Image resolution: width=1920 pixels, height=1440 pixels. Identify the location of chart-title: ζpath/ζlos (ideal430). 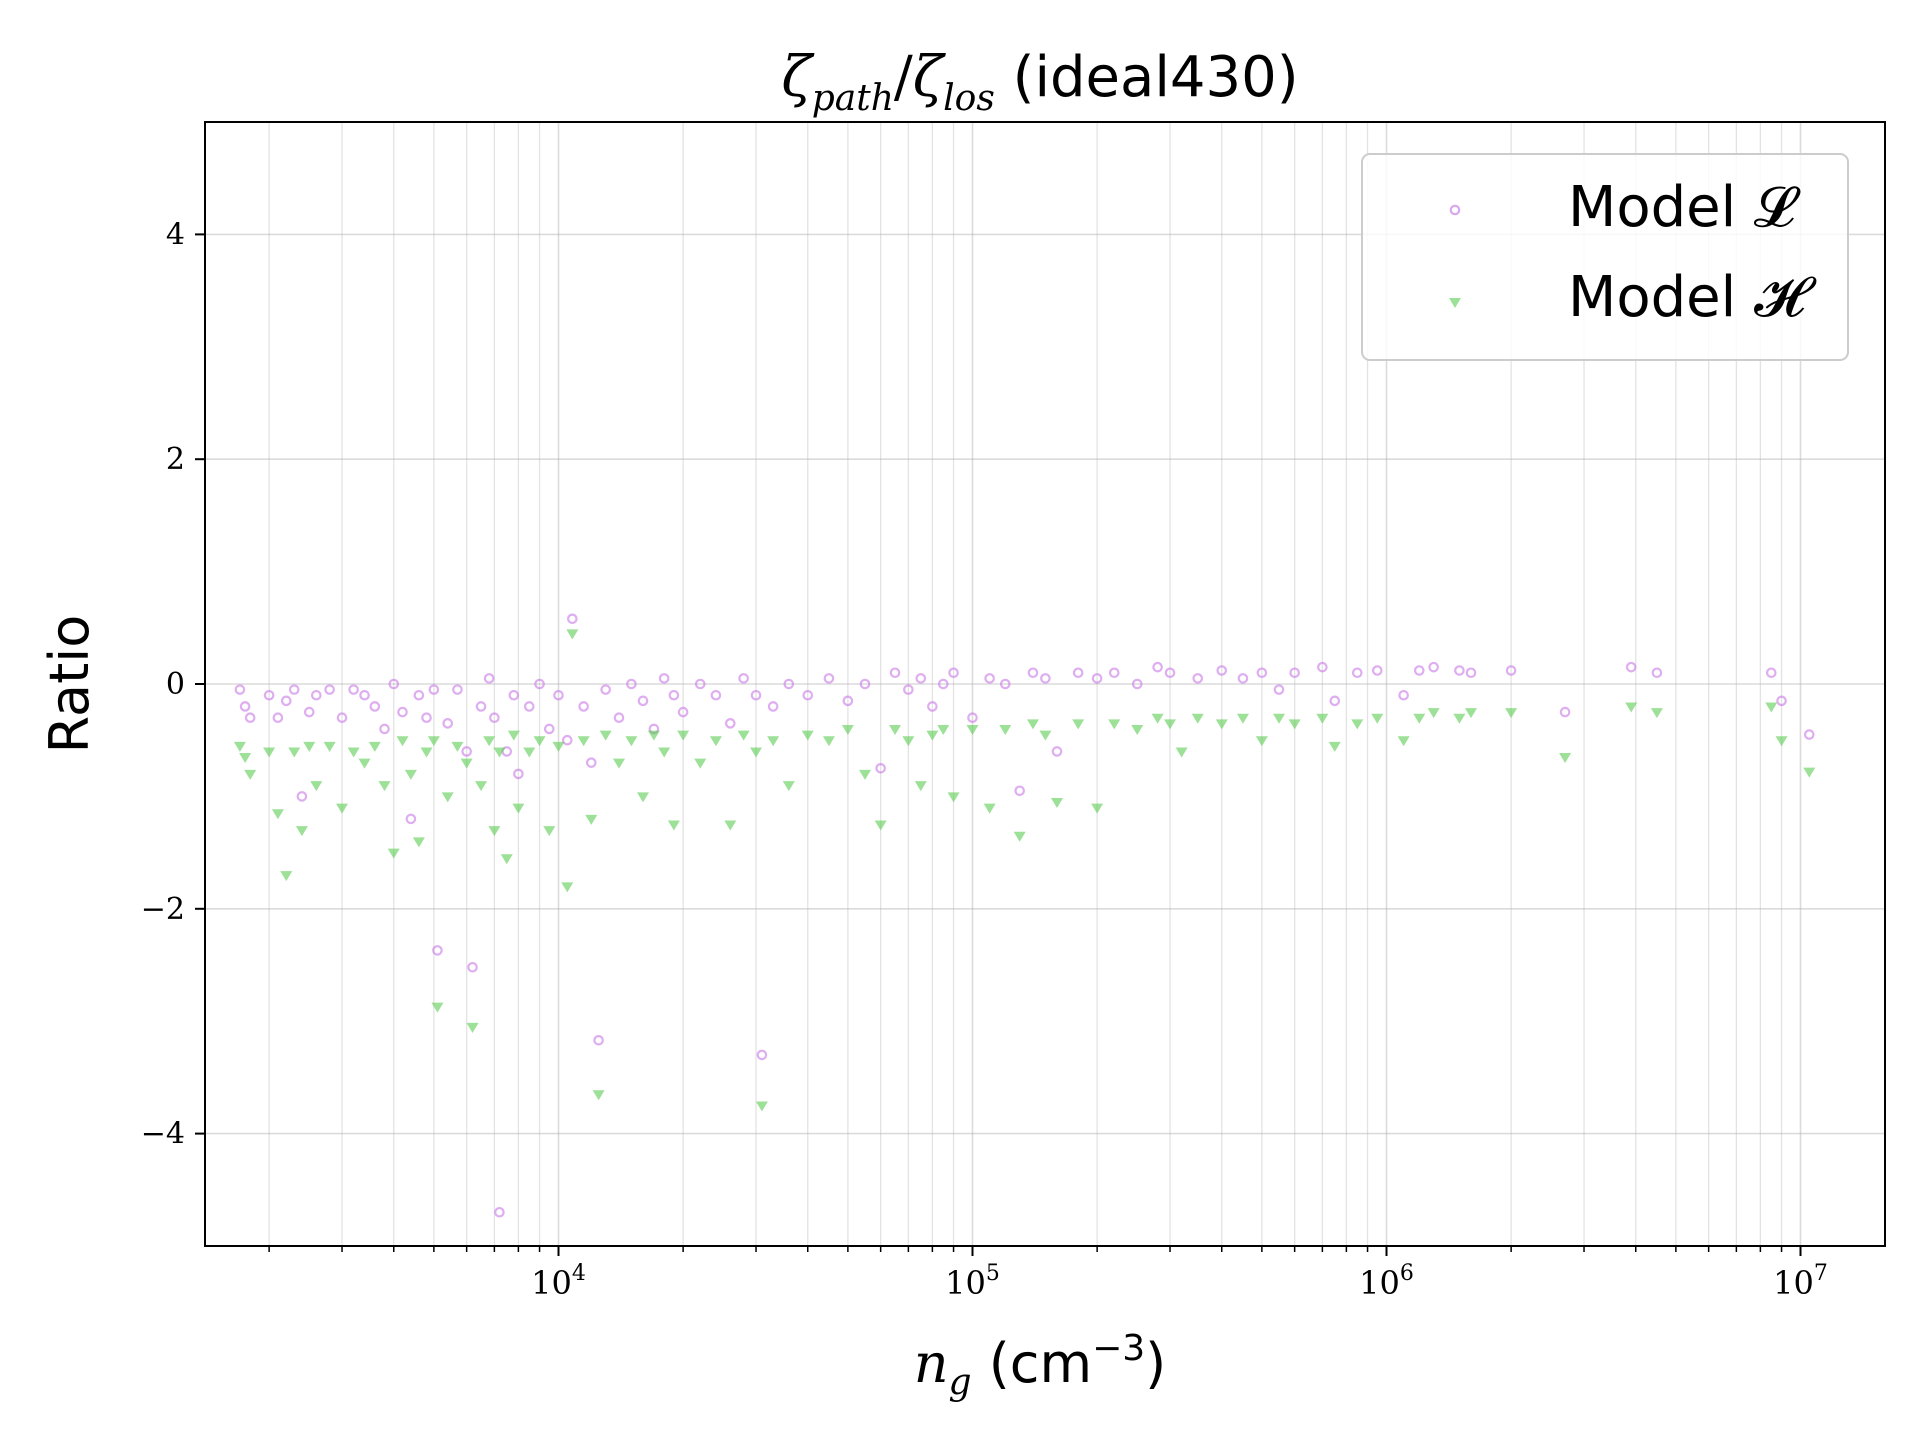
(1039, 82).